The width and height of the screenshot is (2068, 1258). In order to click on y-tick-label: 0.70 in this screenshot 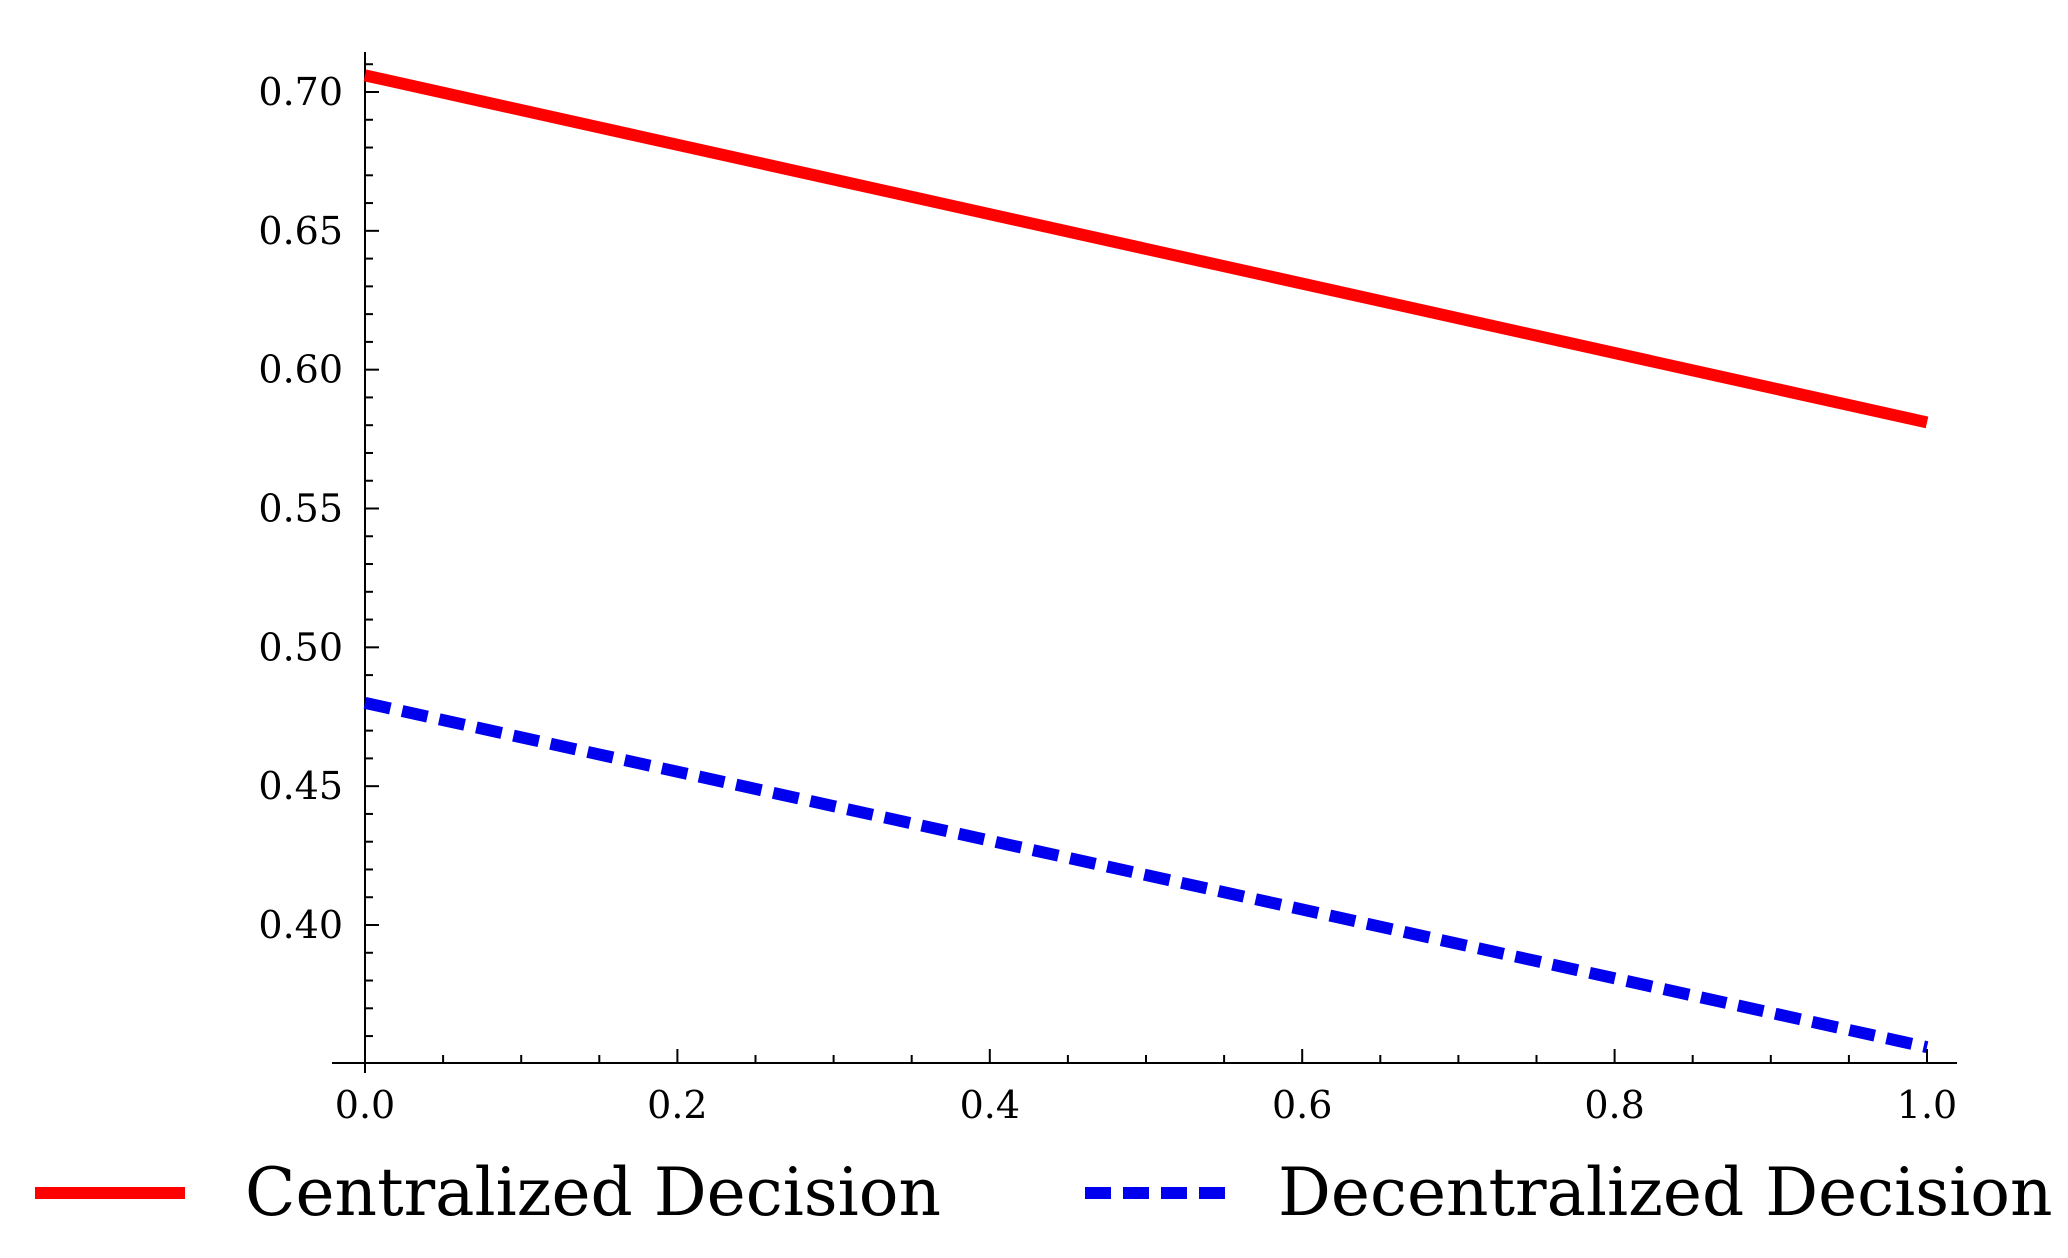, I will do `click(300, 92)`.